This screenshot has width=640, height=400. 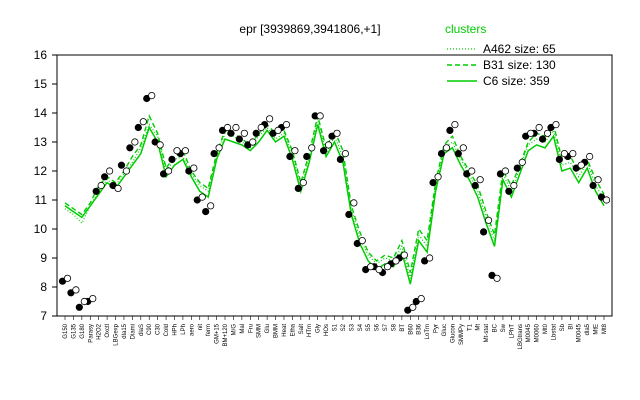 What do you see at coordinates (580, 332) in the screenshot?
I see `x-tick-label: M0045` at bounding box center [580, 332].